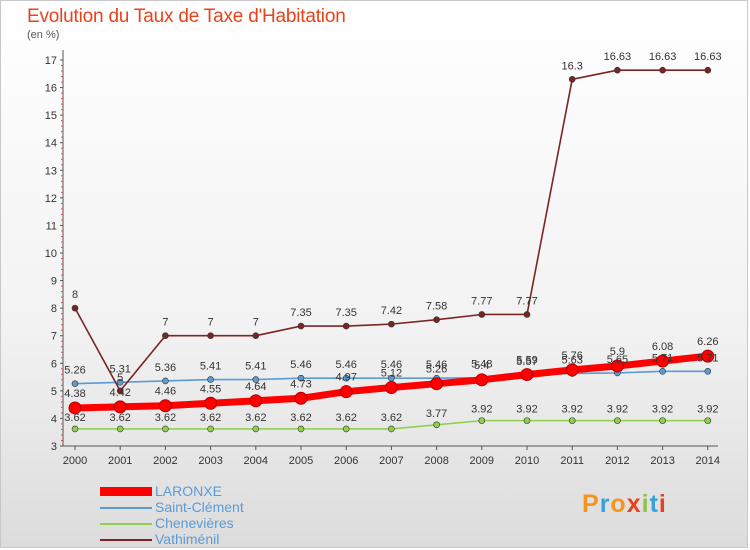 This screenshot has width=750, height=550. What do you see at coordinates (54, 392) in the screenshot?
I see `y-tick-label: 5` at bounding box center [54, 392].